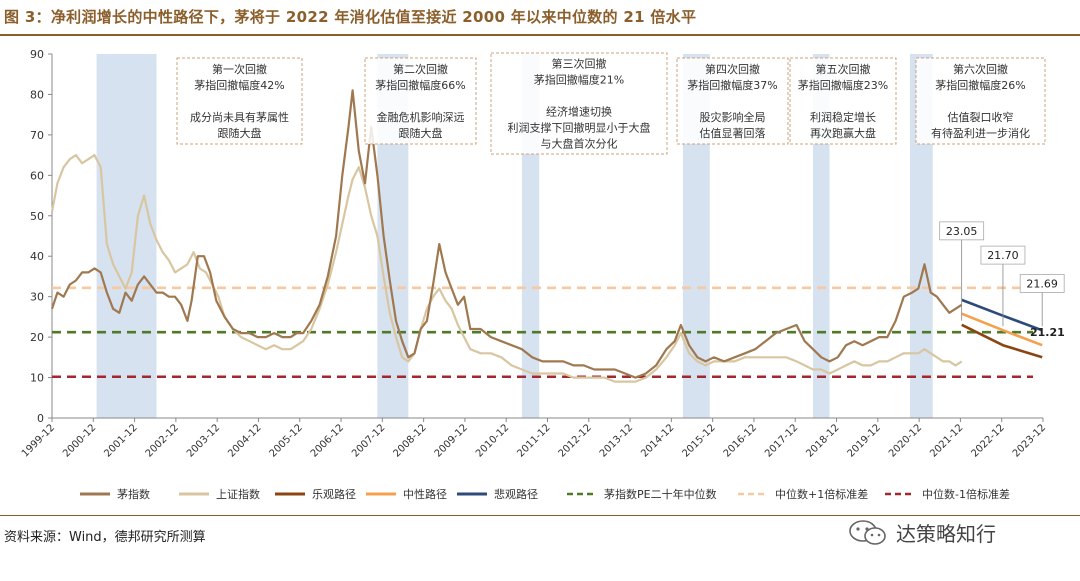 The width and height of the screenshot is (1080, 581). Describe the element at coordinates (660, 494) in the screenshot. I see `legend-label-6: 茅指数PE二十年中位数` at that location.